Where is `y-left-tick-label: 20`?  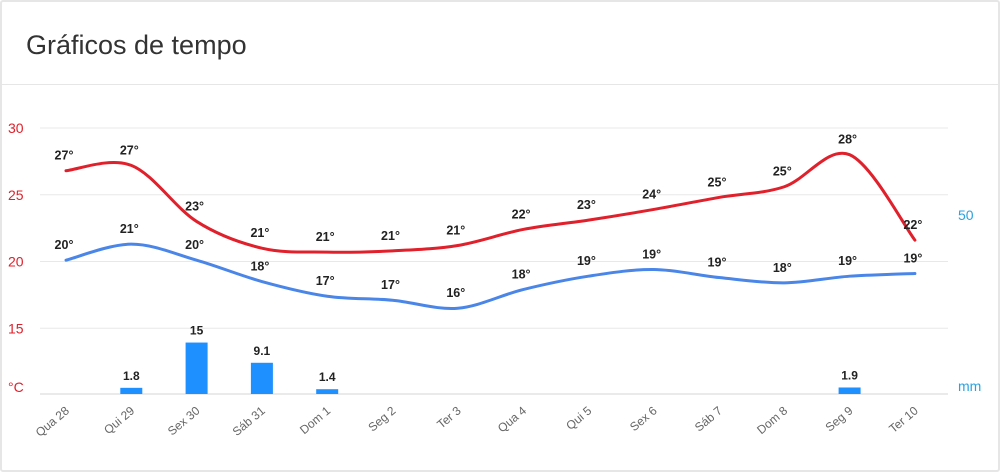
y-left-tick-label: 20 is located at coordinates (16, 262).